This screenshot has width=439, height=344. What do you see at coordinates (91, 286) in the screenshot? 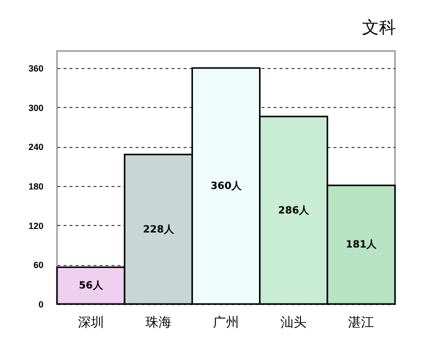
I see `data-label: 56人` at bounding box center [91, 286].